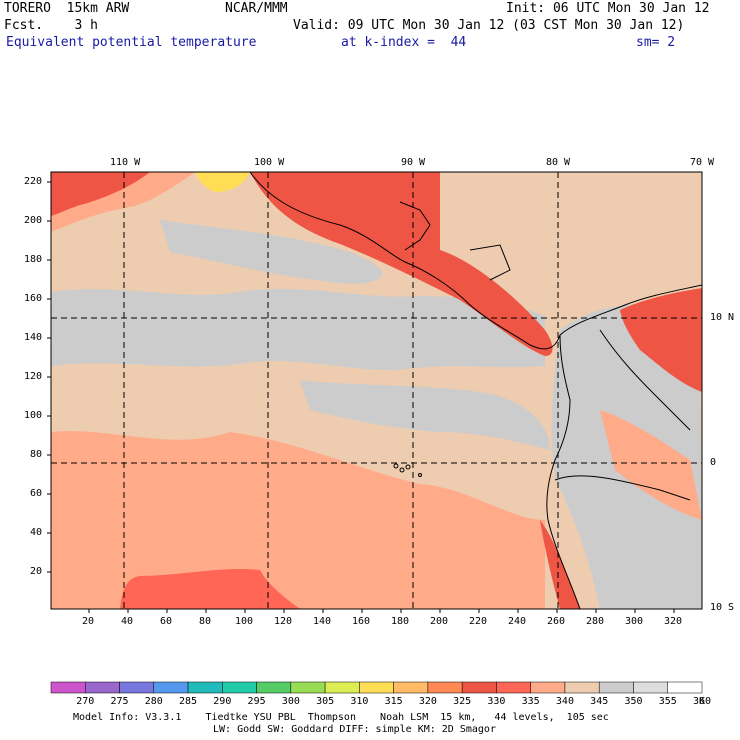  I want to click on coastline-central-america, so click(475, 261).